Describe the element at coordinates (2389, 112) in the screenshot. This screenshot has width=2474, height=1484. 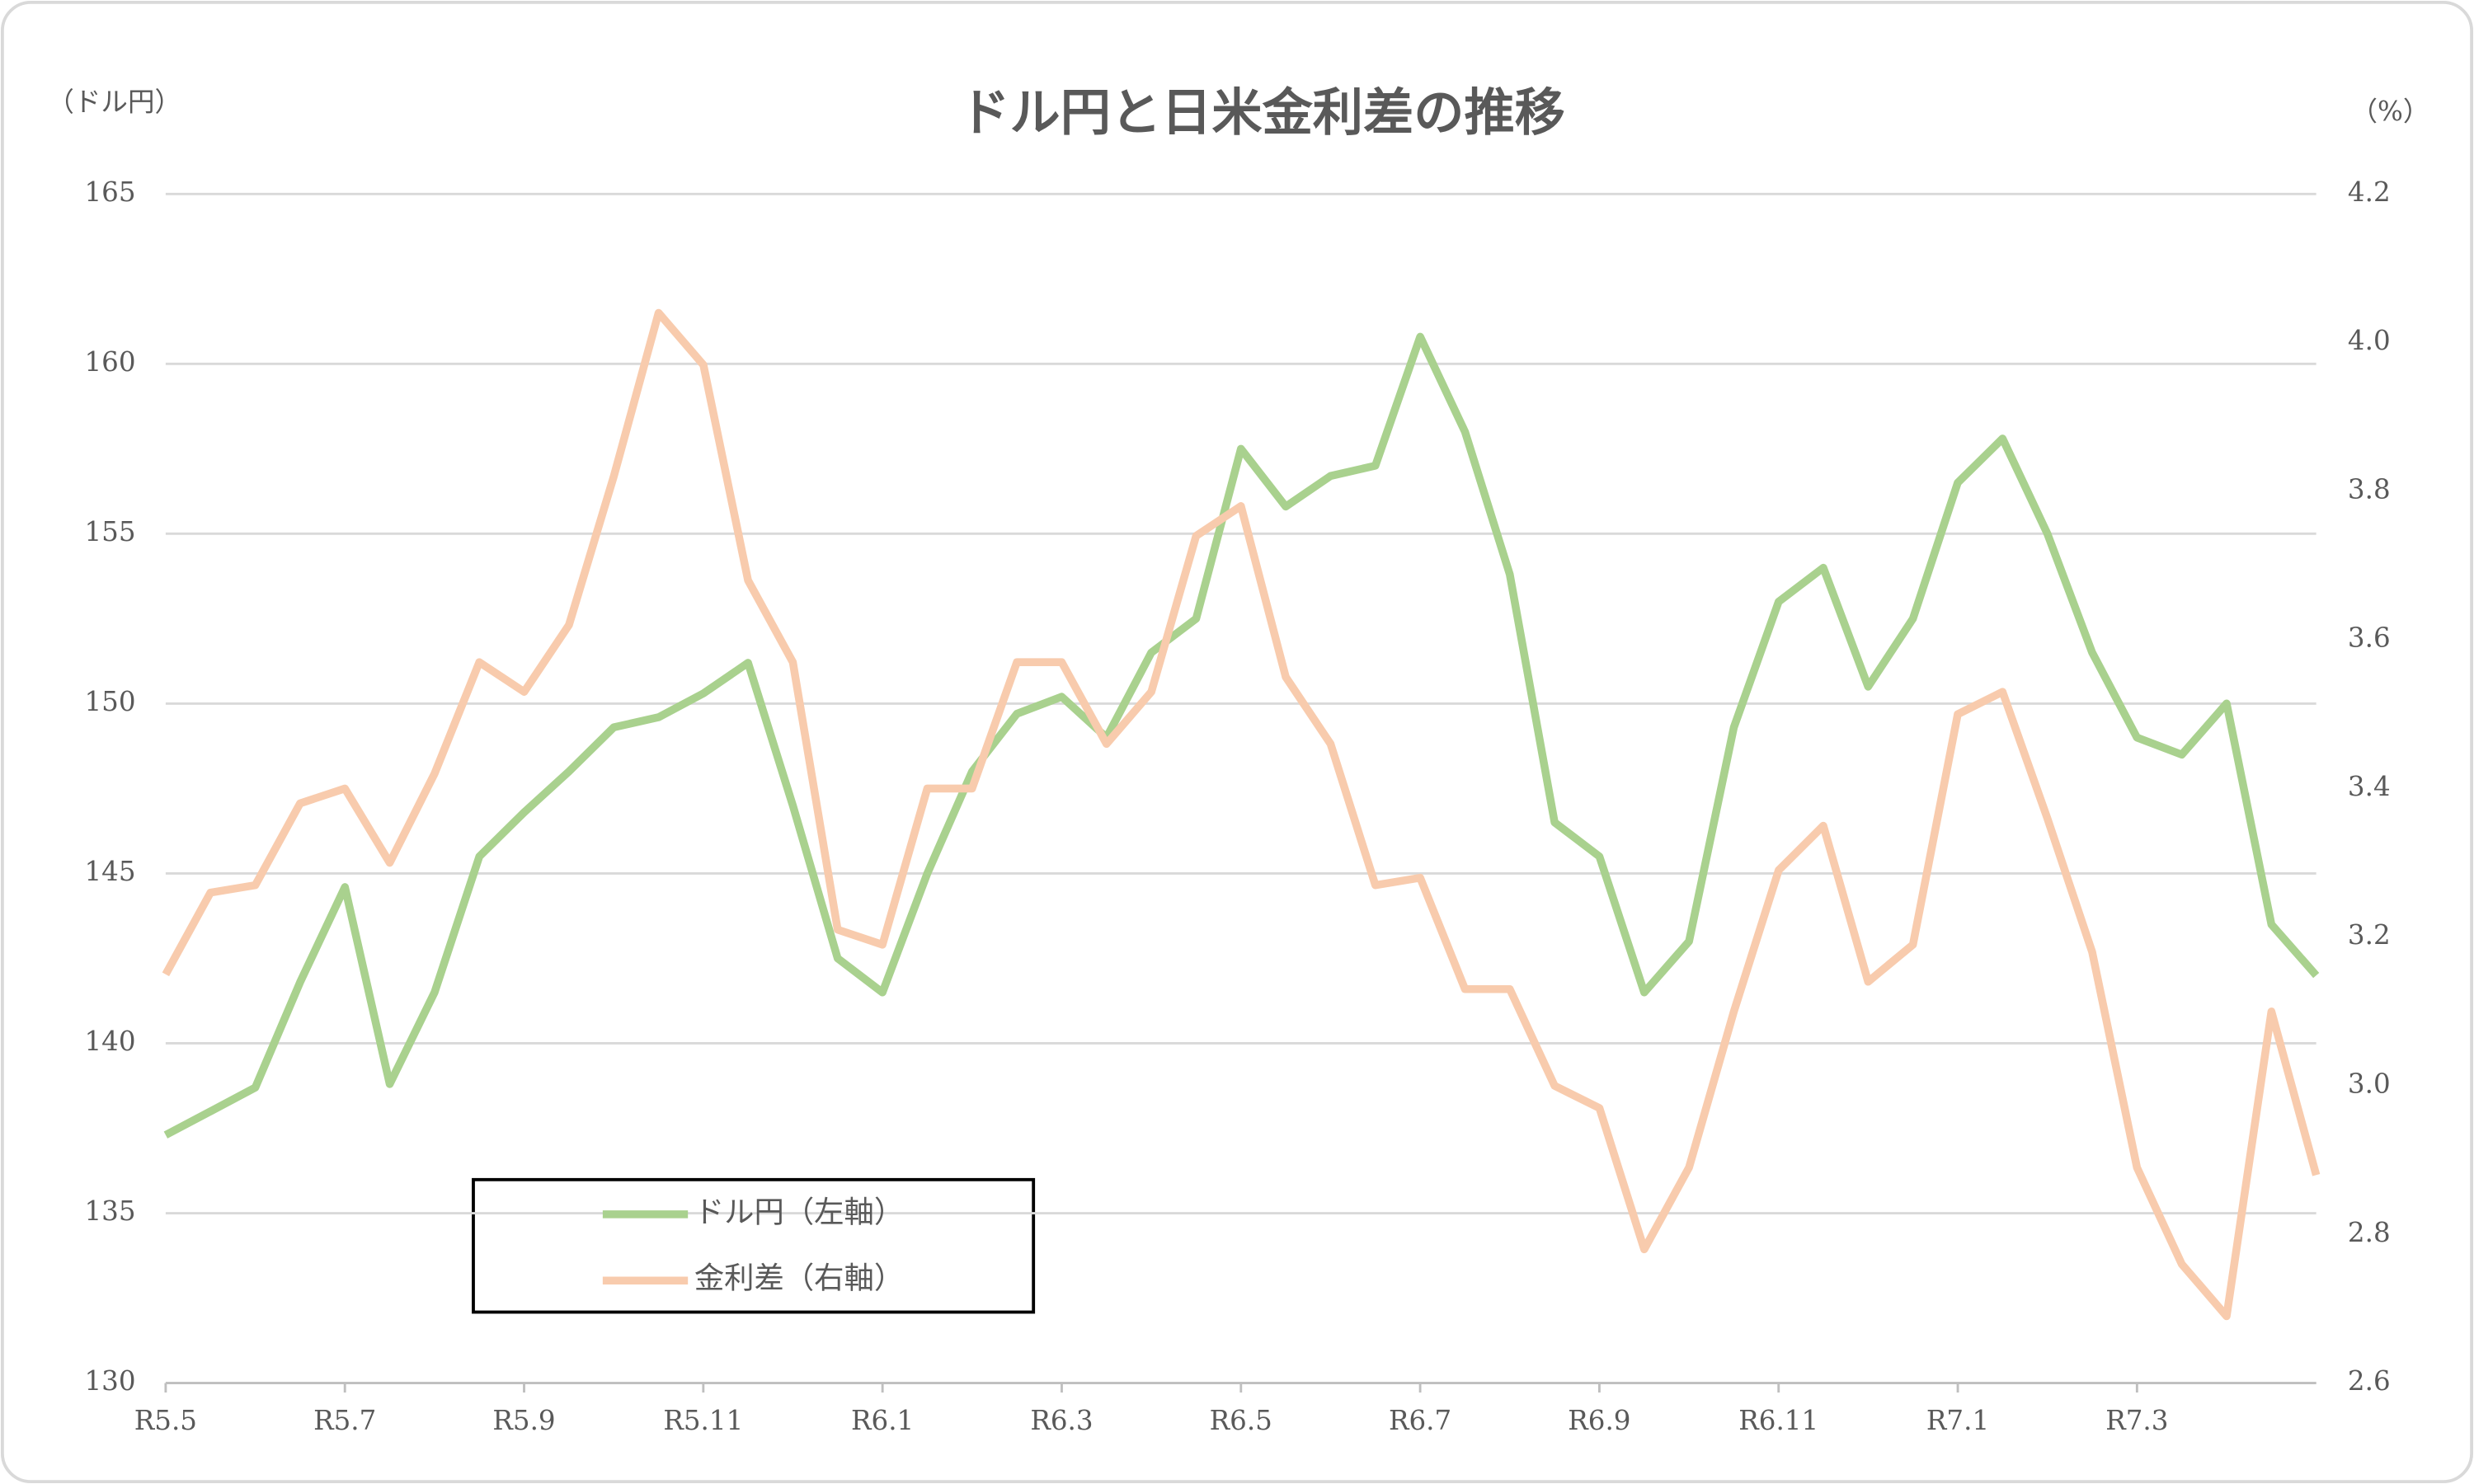
I see `y2-axis-label: （%）` at that location.